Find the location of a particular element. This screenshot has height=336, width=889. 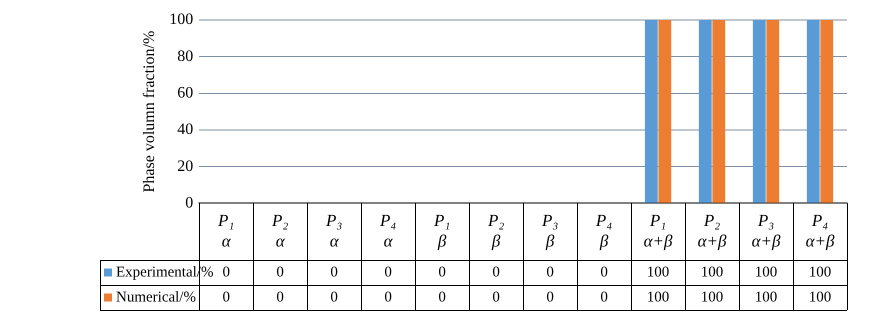

y-tick-label: 100 is located at coordinates (181, 19).